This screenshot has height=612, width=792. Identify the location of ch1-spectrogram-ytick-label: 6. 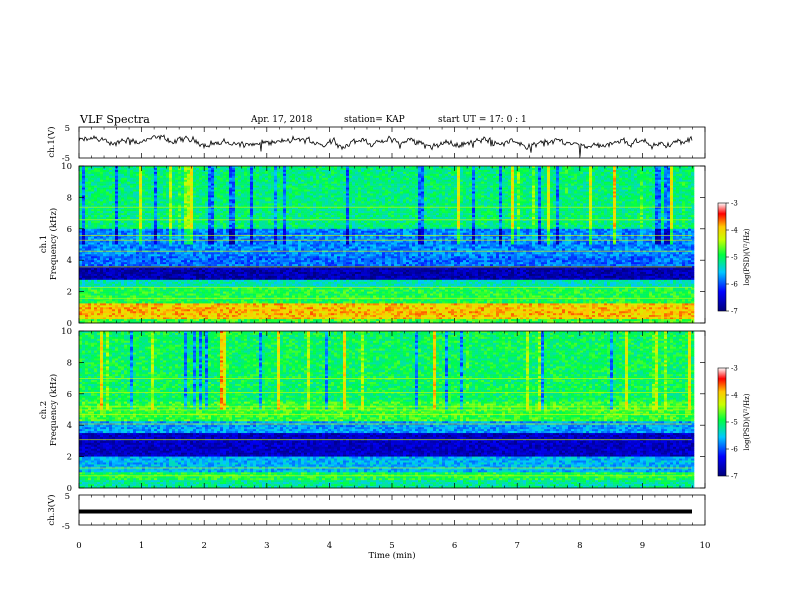
(69, 230).